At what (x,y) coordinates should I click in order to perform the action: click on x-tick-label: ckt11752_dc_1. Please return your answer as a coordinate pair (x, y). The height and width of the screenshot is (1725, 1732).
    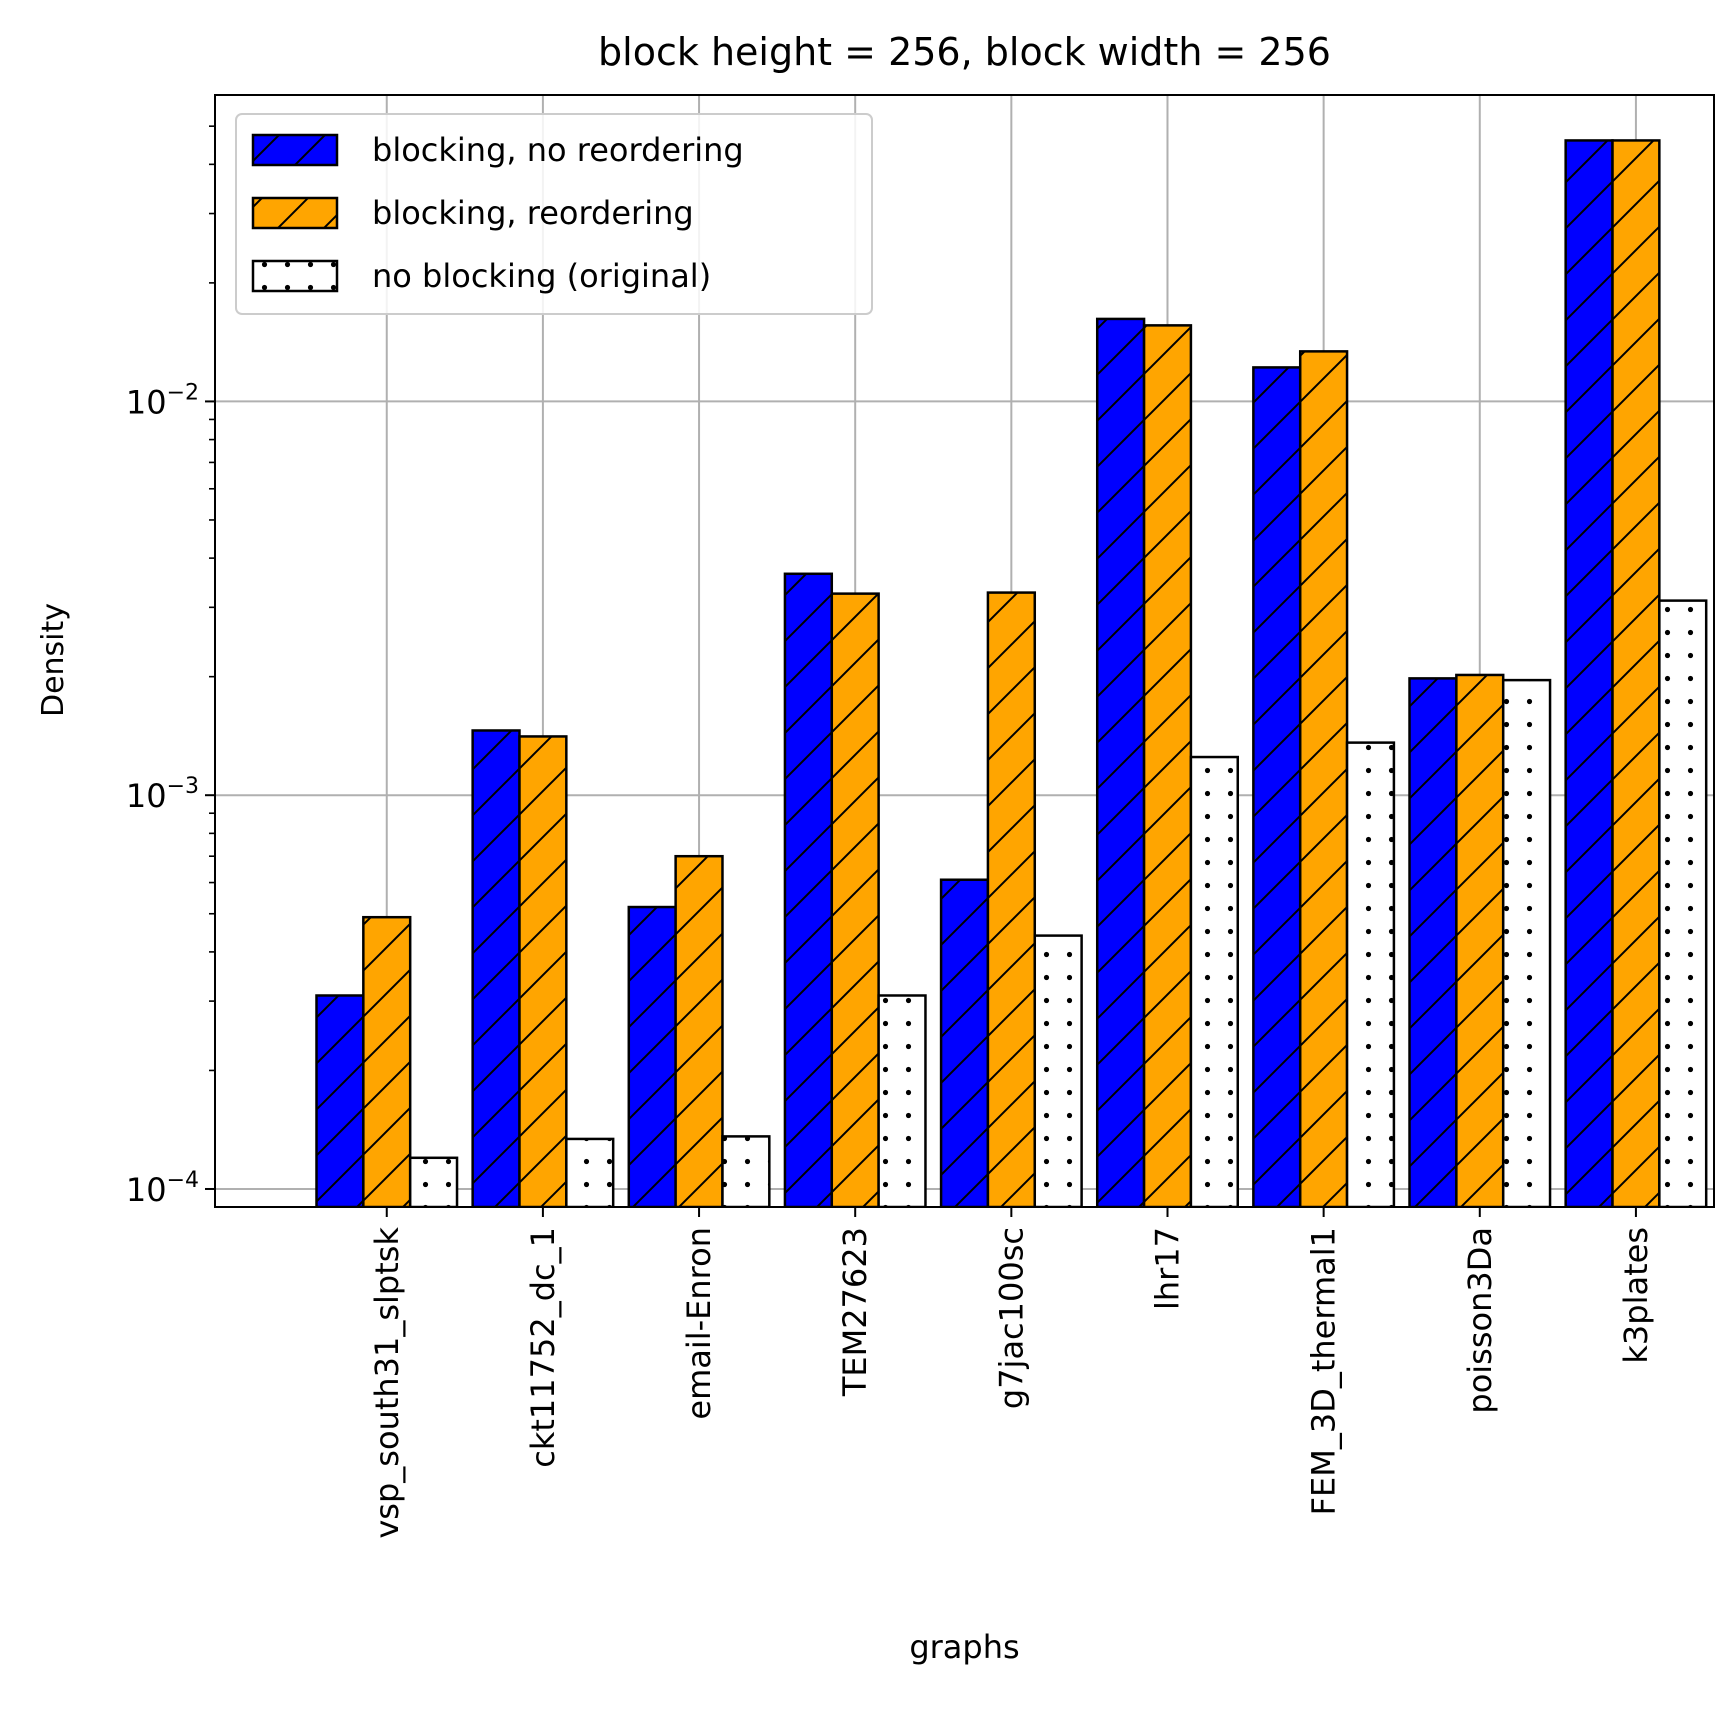
    Looking at the image, I should click on (543, 1347).